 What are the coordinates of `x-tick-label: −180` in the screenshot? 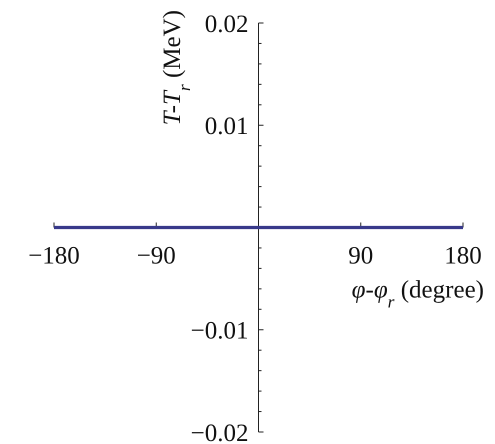 It's located at (54, 256).